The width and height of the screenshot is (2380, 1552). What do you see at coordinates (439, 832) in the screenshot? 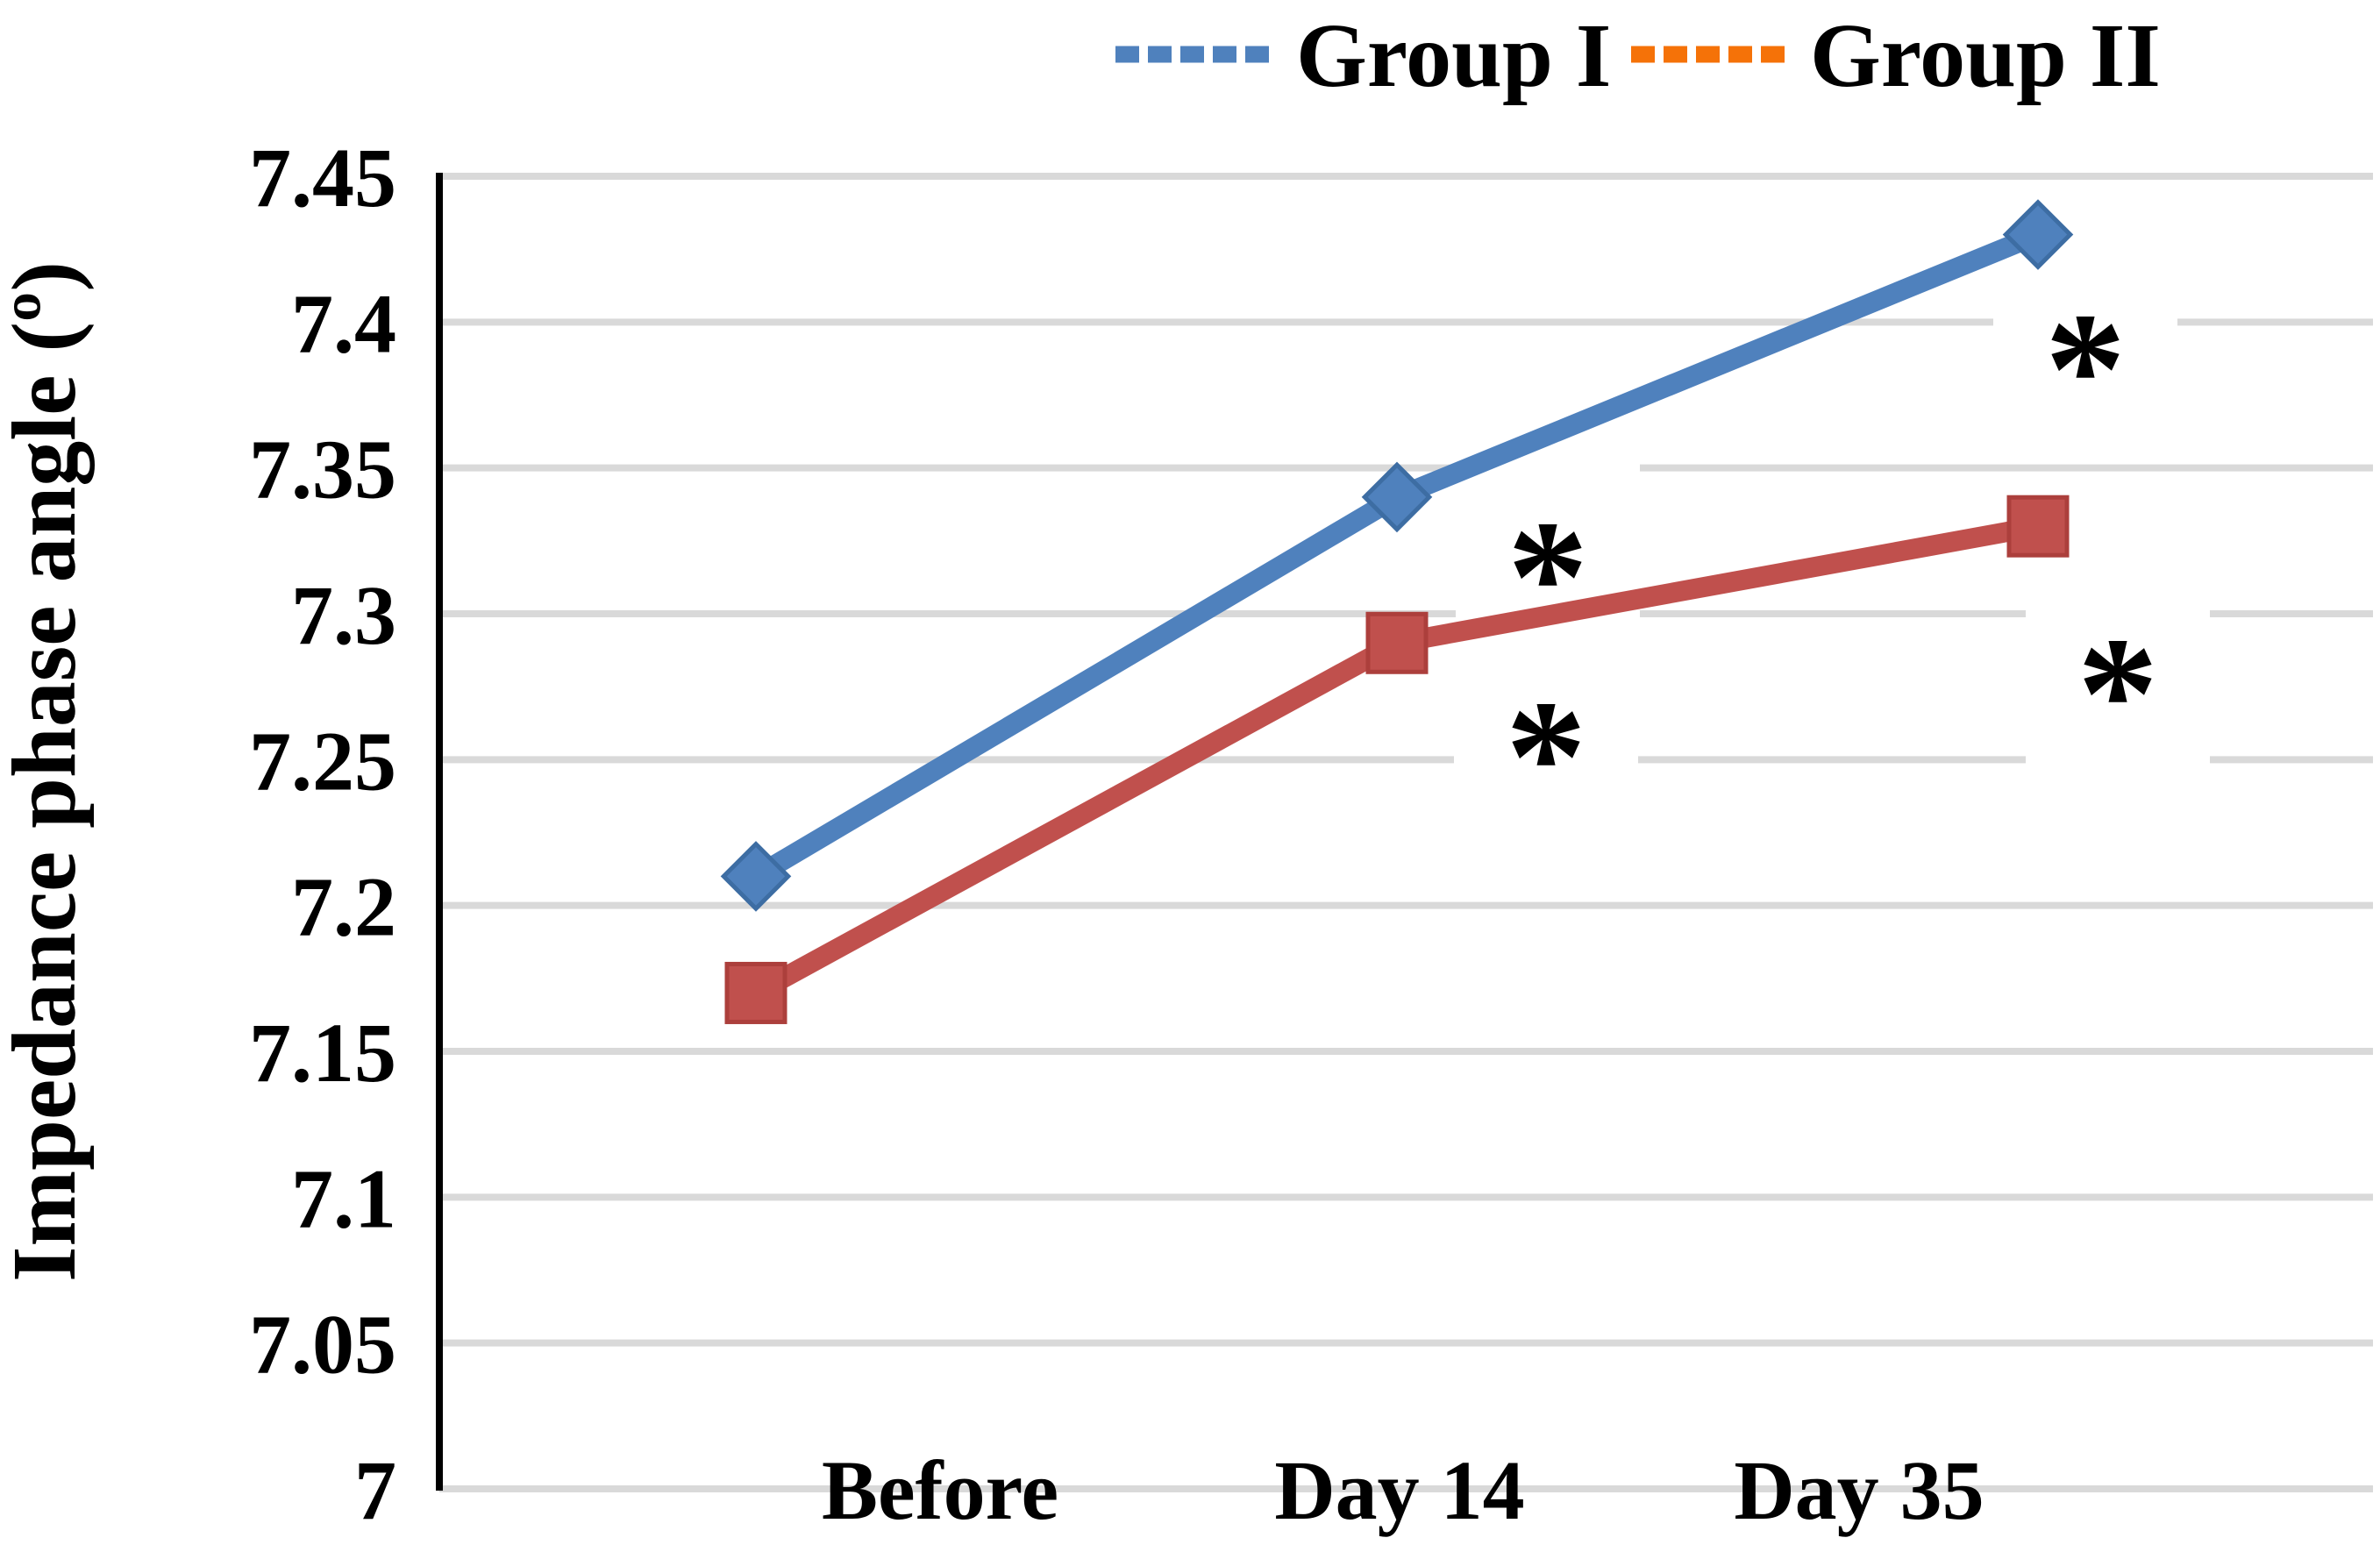
I see `y-axis-line` at bounding box center [439, 832].